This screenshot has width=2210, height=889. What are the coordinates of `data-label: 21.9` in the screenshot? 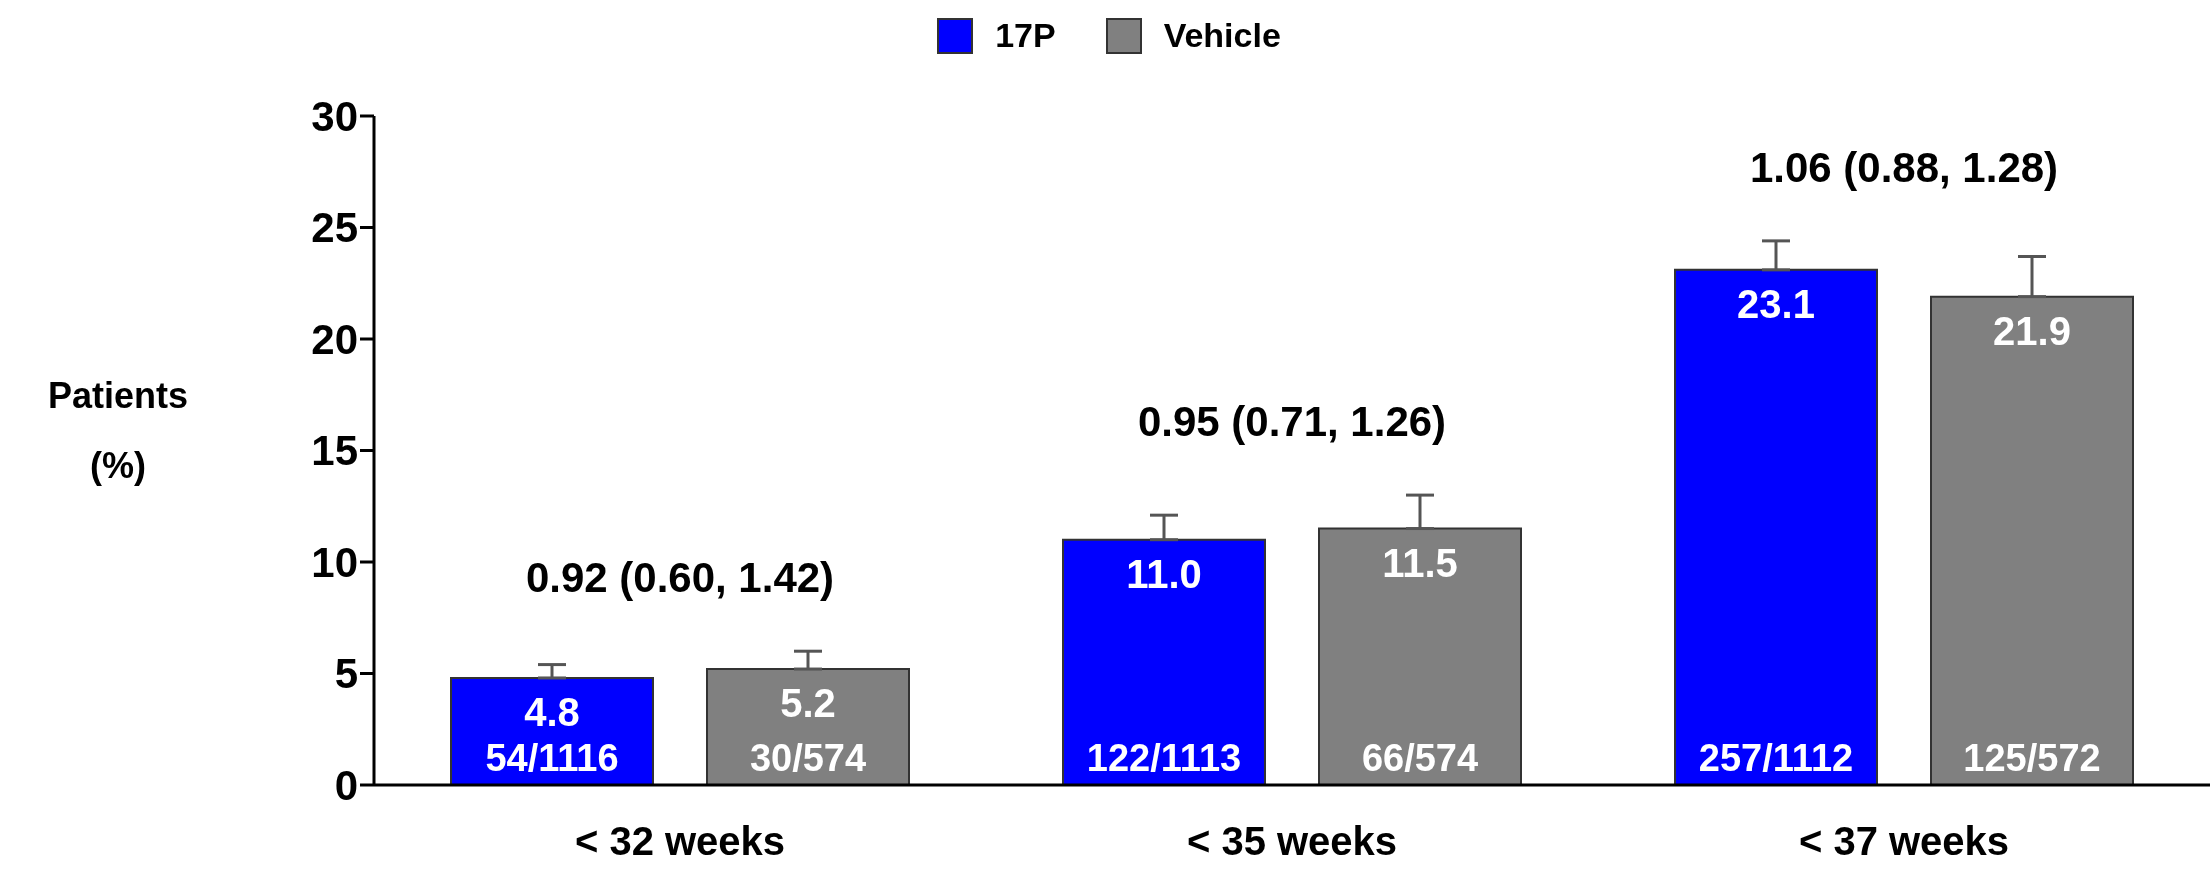 It's located at (2032, 331).